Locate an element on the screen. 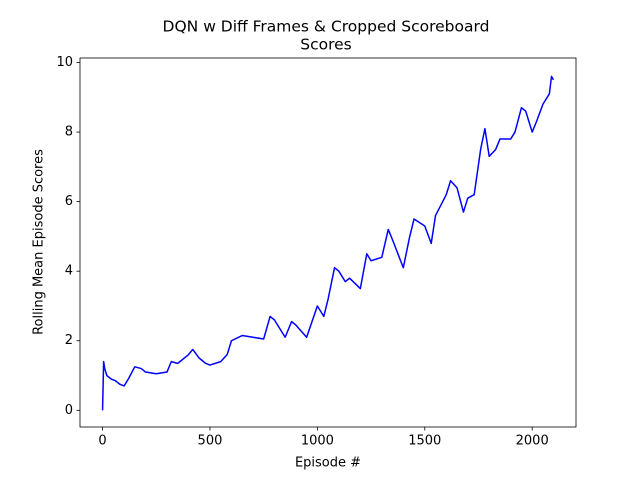 The image size is (640, 480). chart-subtitle: Scores is located at coordinates (326, 45).